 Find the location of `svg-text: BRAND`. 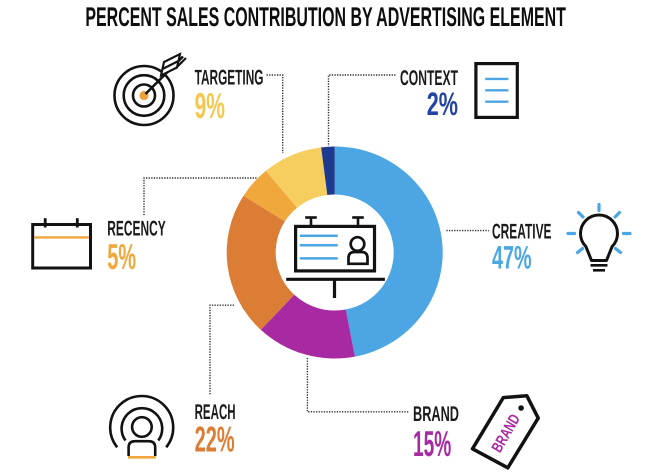

svg-text: BRAND is located at coordinates (436, 414).